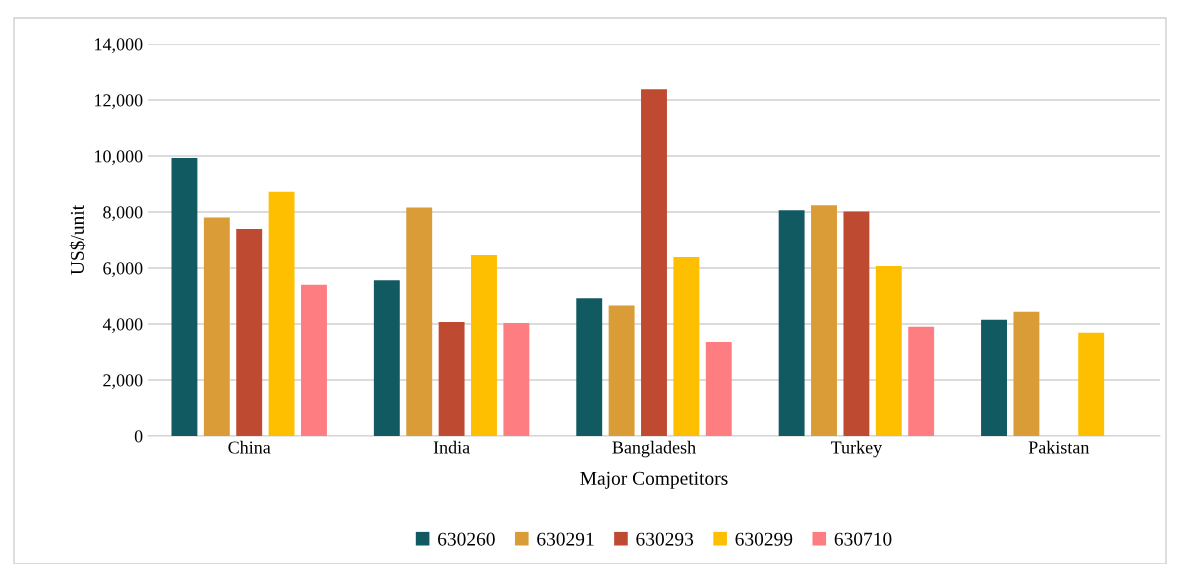 Image resolution: width=1180 pixels, height=564 pixels. Describe the element at coordinates (119, 46) in the screenshot. I see `y-tick-label: 14,000` at that location.